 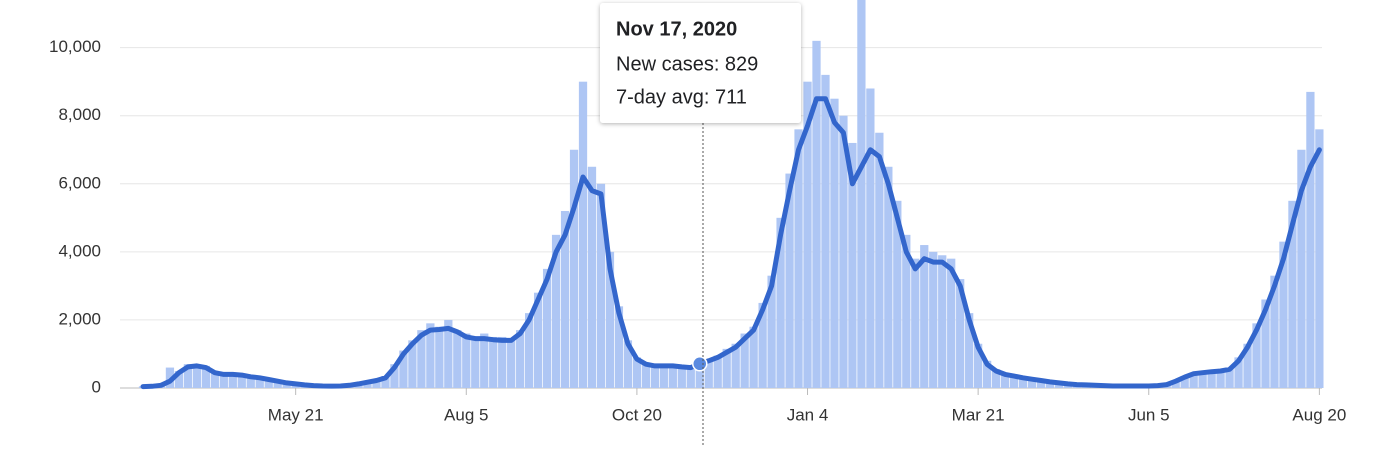 I want to click on y-tick-label: 10,000, so click(x=75, y=46).